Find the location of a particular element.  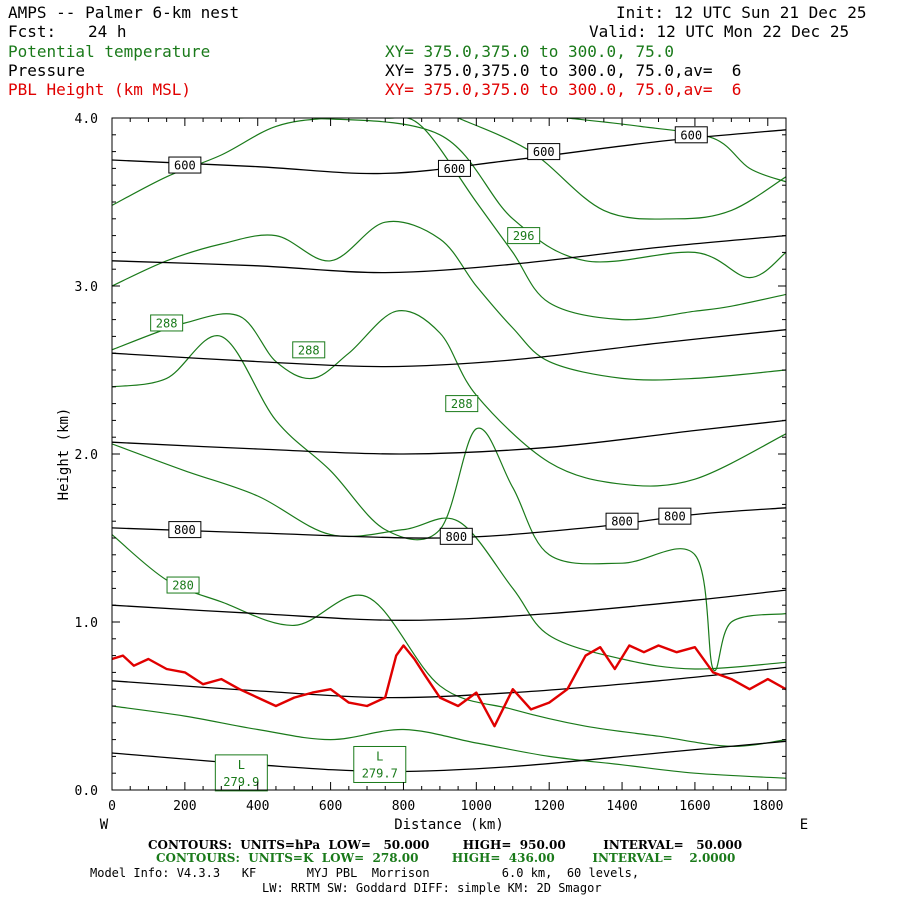

pressure-label-6: 800 is located at coordinates (622, 522).